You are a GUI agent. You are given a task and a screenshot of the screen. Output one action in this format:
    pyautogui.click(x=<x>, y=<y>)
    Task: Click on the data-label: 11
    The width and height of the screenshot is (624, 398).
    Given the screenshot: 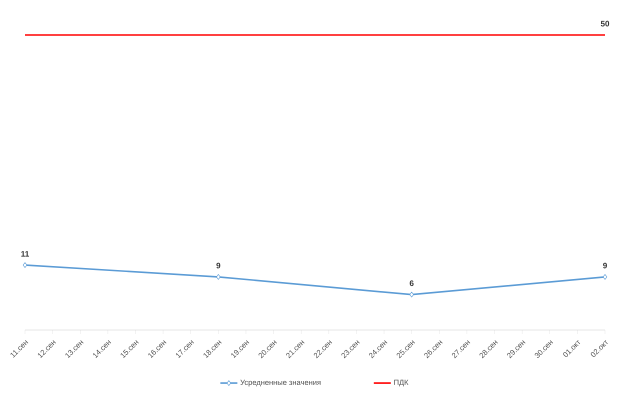 What is the action you would take?
    pyautogui.click(x=25, y=254)
    